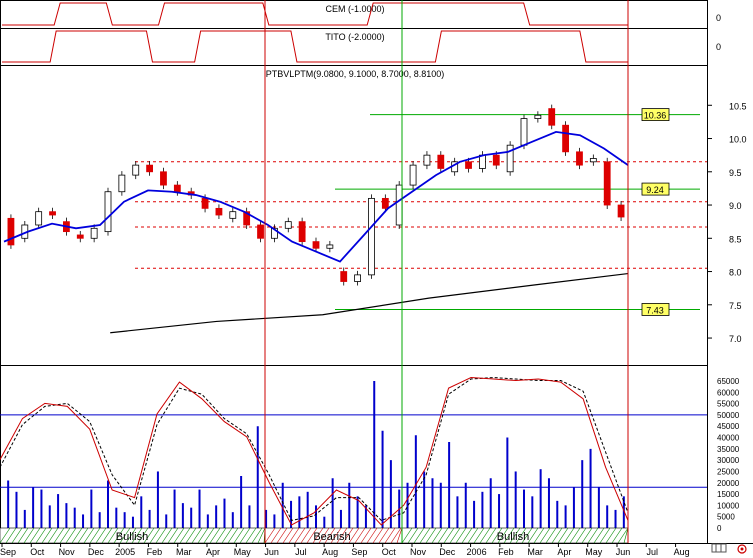 This screenshot has width=753, height=558. I want to click on price-level-label: 7.43, so click(655, 310).